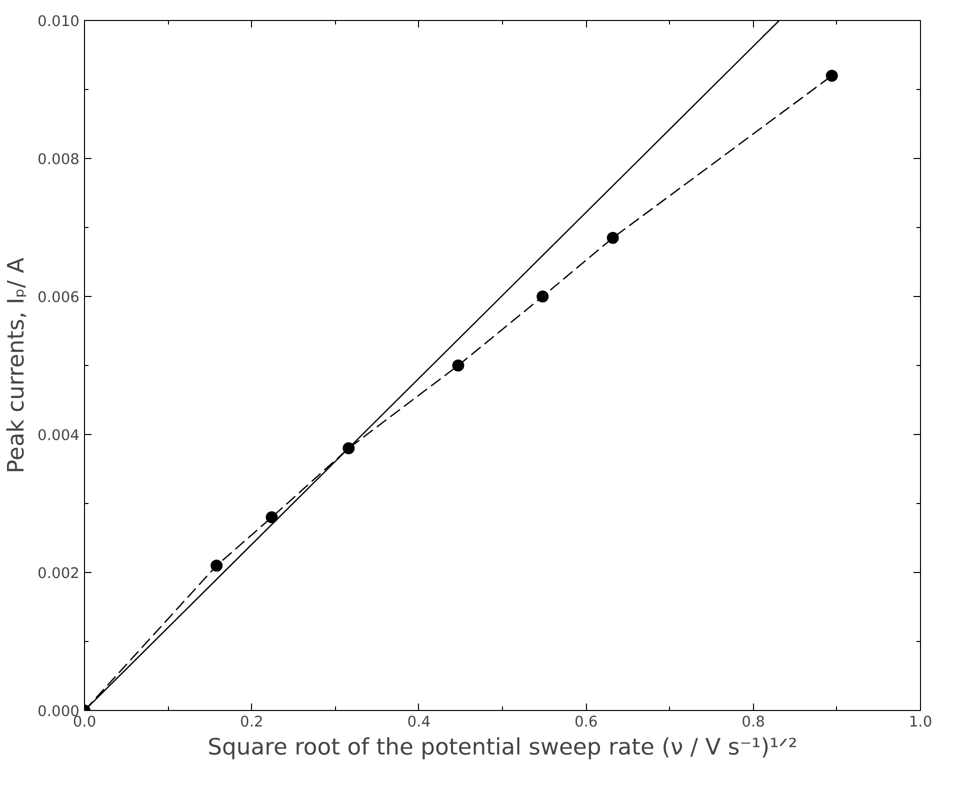 This screenshot has width=958, height=789. I want to click on x-tick-label: 0.4, so click(419, 722).